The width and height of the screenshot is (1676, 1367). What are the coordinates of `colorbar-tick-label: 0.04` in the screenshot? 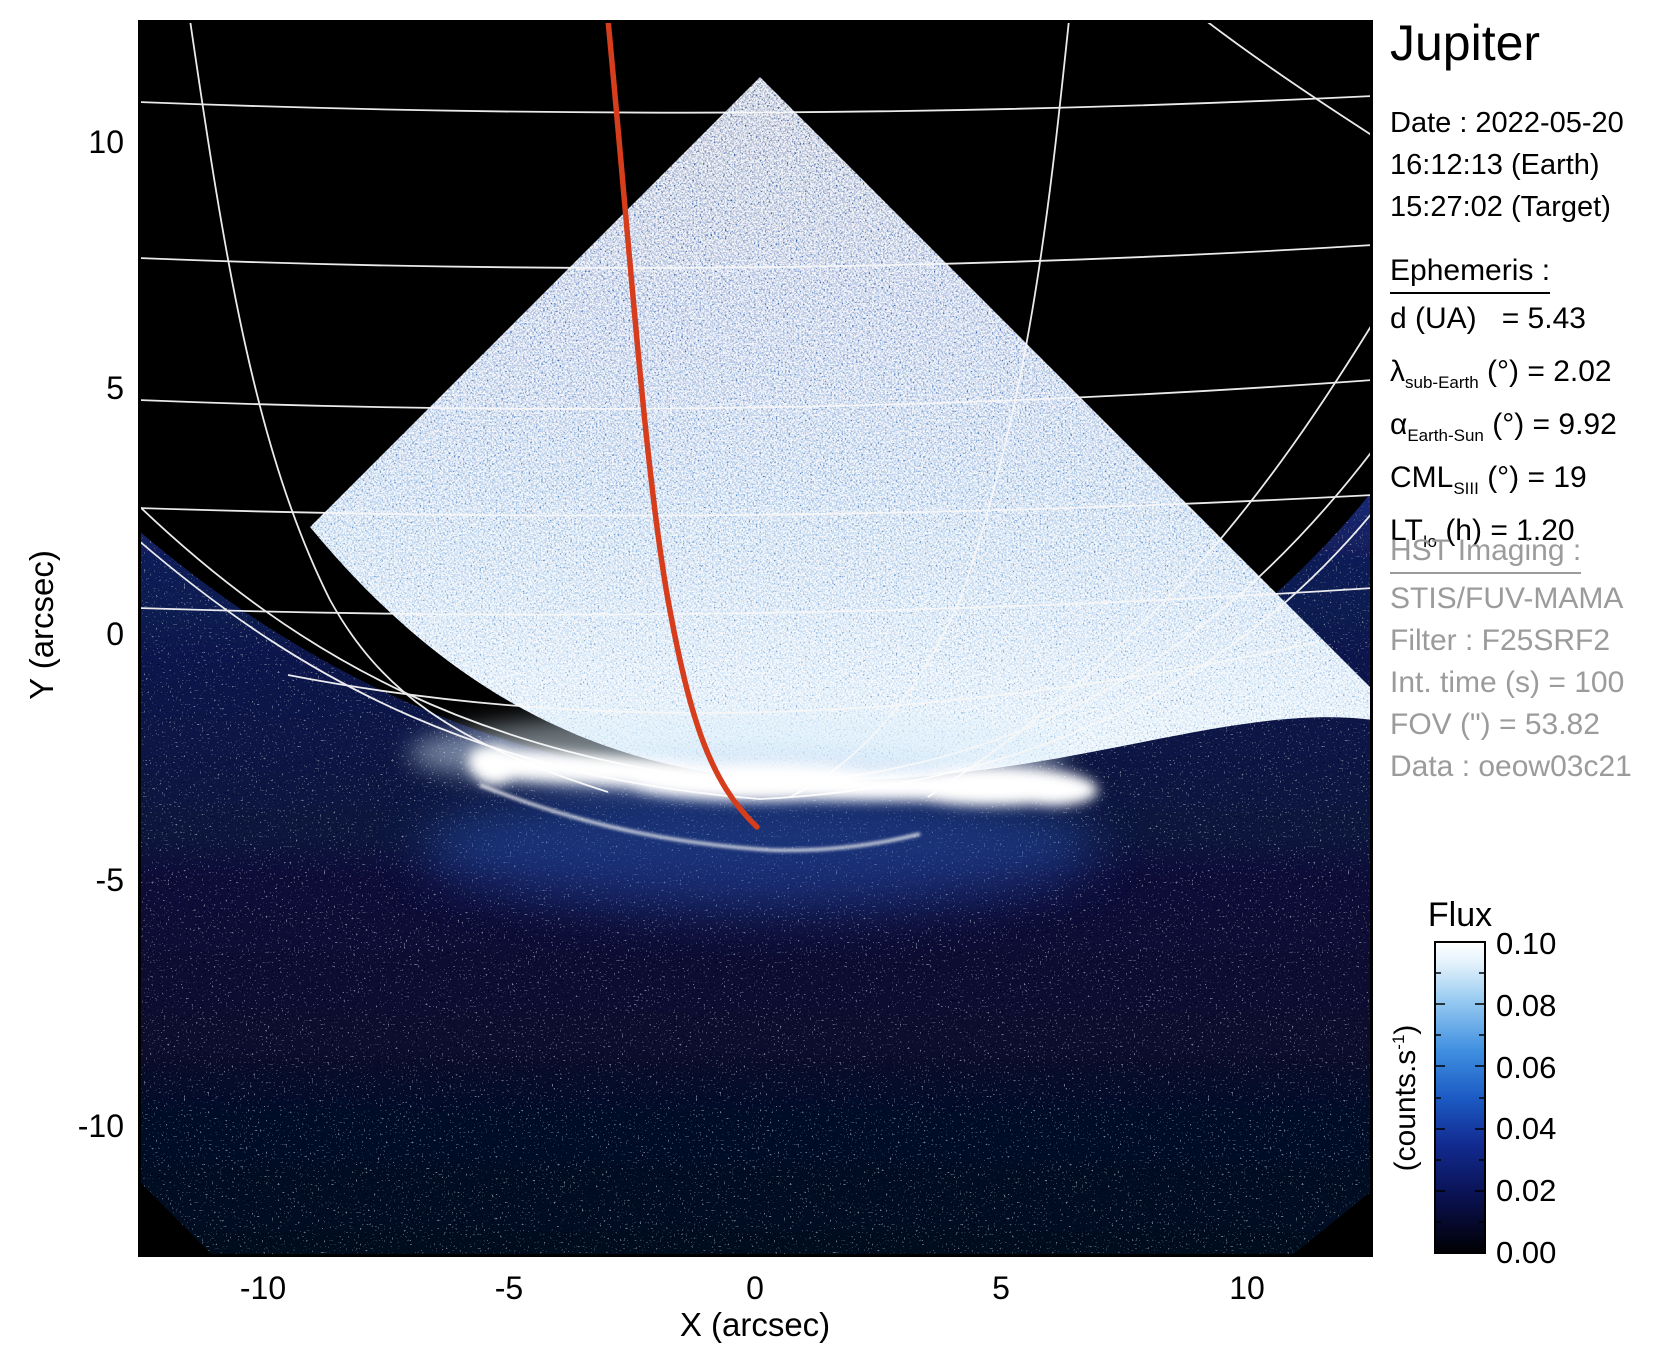 It's located at (1526, 1128).